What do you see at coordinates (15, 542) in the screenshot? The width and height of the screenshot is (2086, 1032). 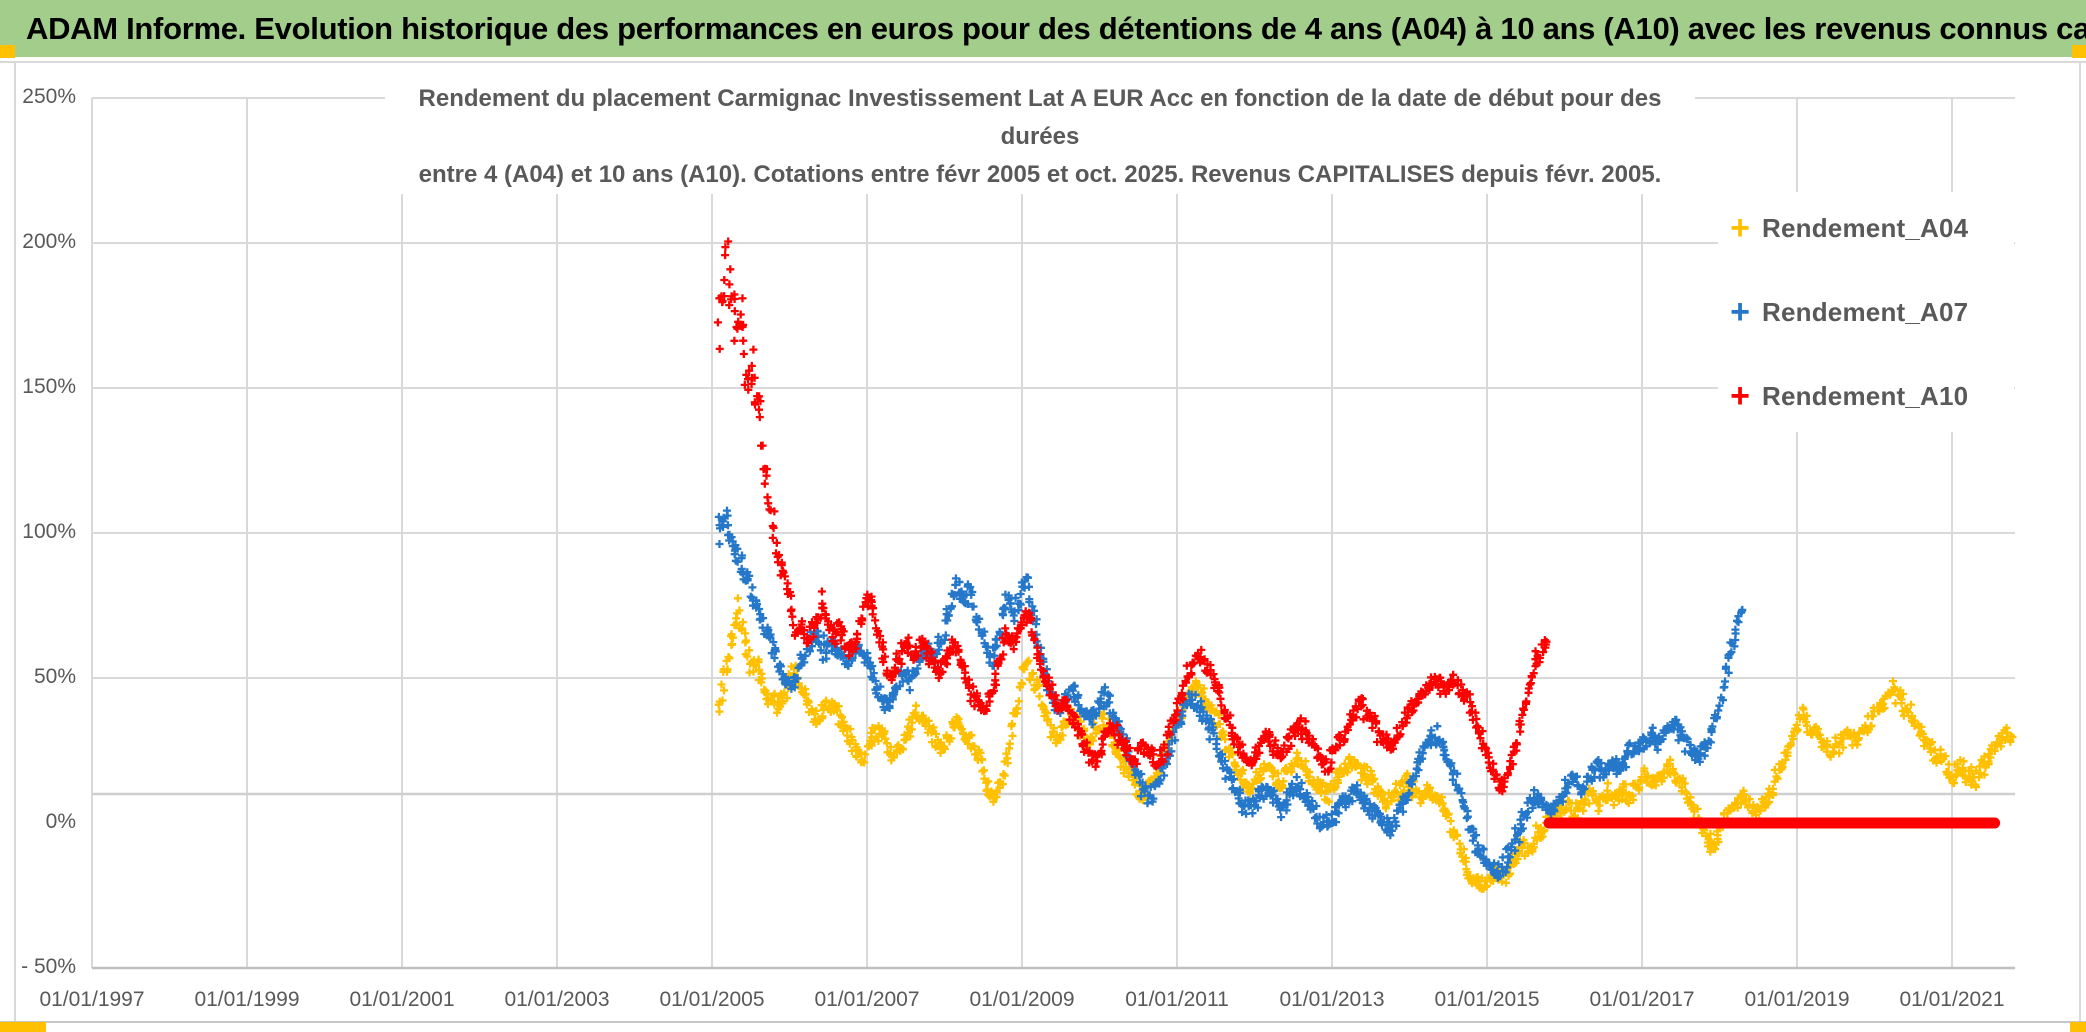 I see `chart-left-border` at bounding box center [15, 542].